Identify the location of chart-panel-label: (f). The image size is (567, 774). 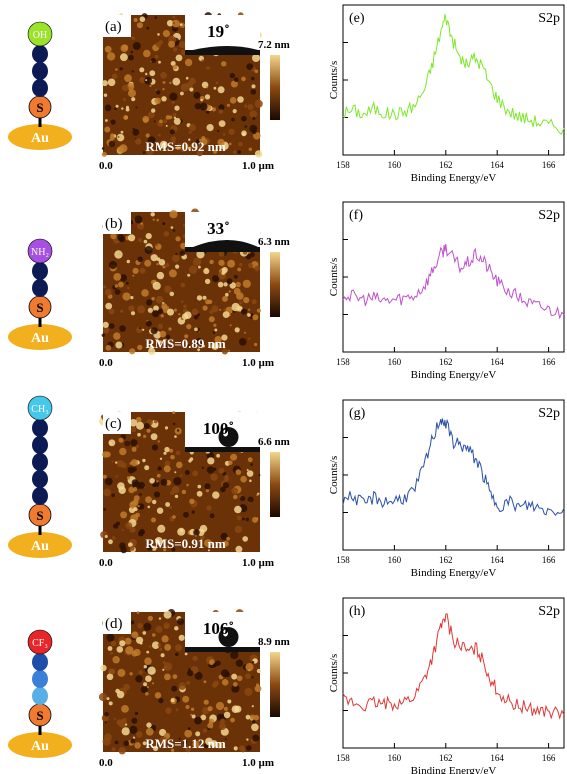
(356, 215).